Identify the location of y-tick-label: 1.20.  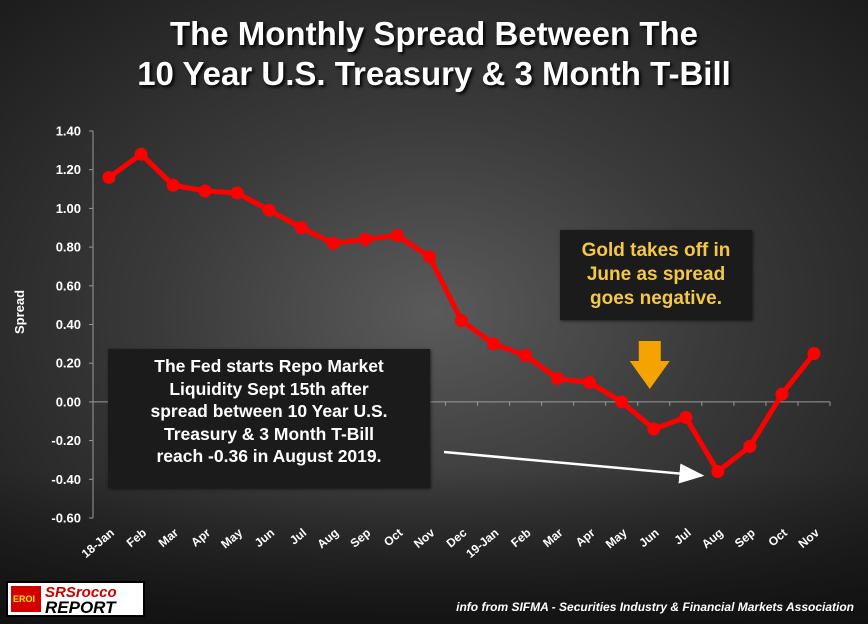
(68, 169).